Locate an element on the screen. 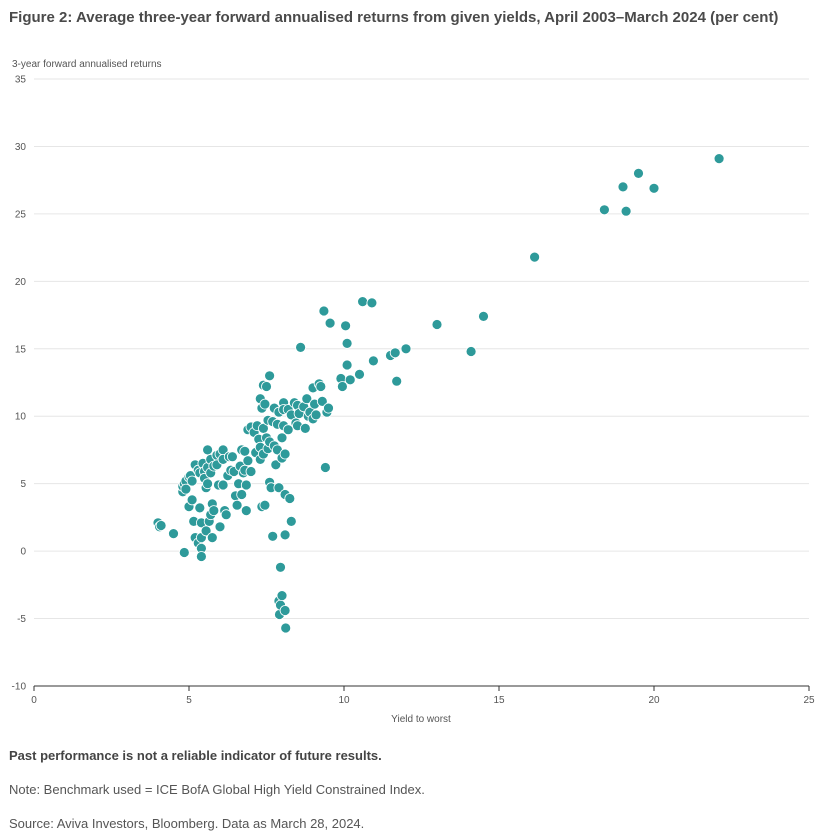 The width and height of the screenshot is (821, 837). y-tick-label: 30 is located at coordinates (21, 147).